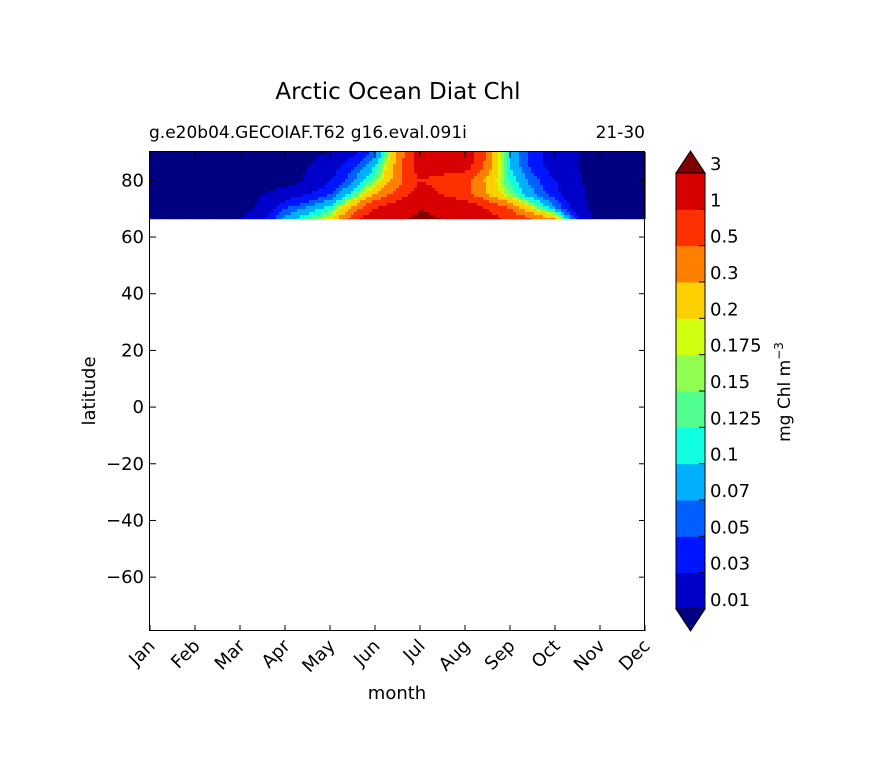  Describe the element at coordinates (125, 577) in the screenshot. I see `y-tick-label: −60` at that location.